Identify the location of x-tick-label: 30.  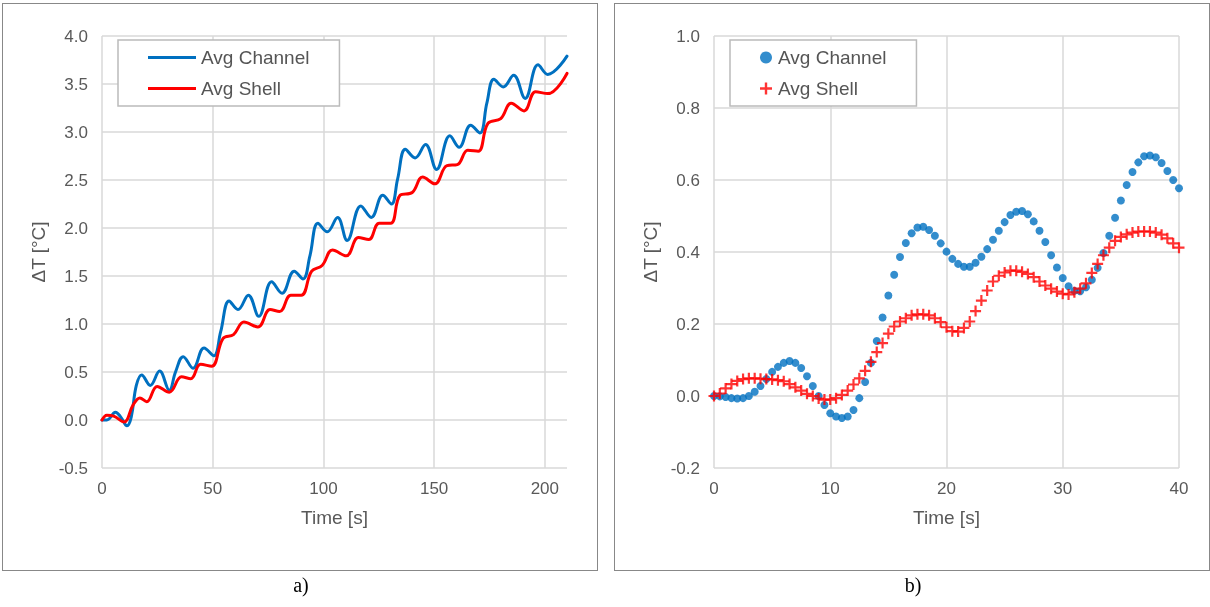
(1063, 488).